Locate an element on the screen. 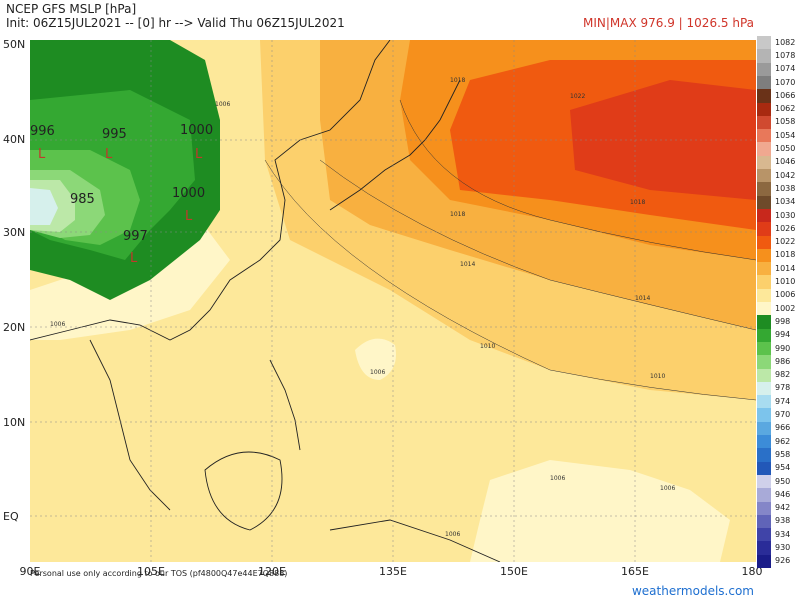 This screenshot has height=600, width=800. lat-label: 50N is located at coordinates (14, 44).